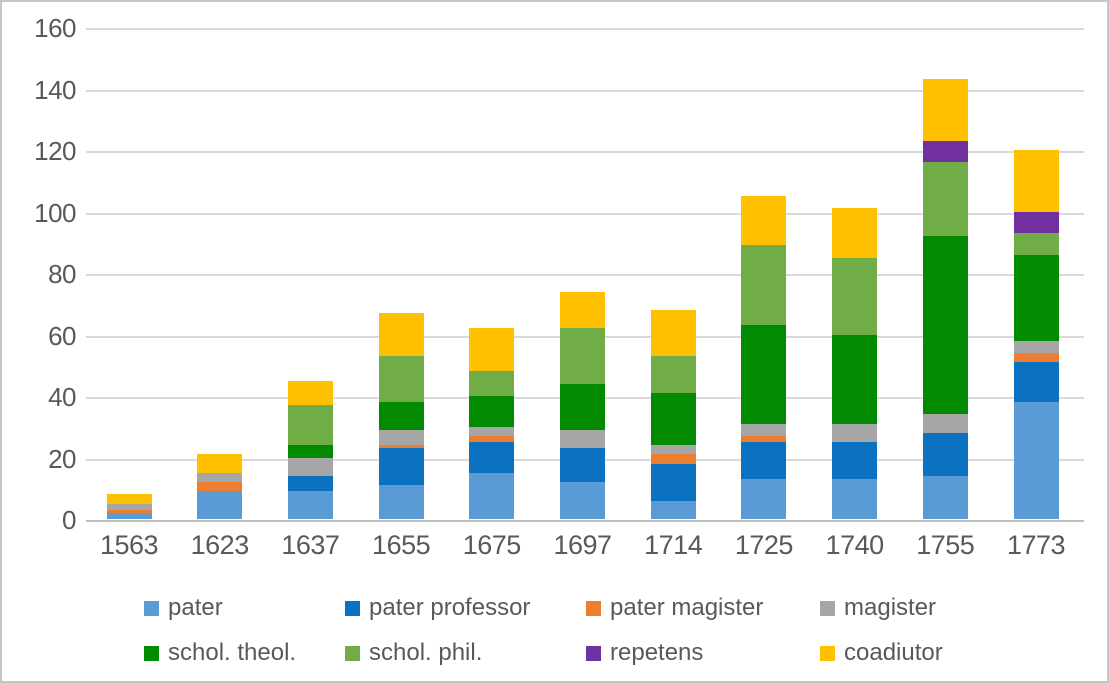  What do you see at coordinates (69, 520) in the screenshot?
I see `y-axis-label-0: 0` at bounding box center [69, 520].